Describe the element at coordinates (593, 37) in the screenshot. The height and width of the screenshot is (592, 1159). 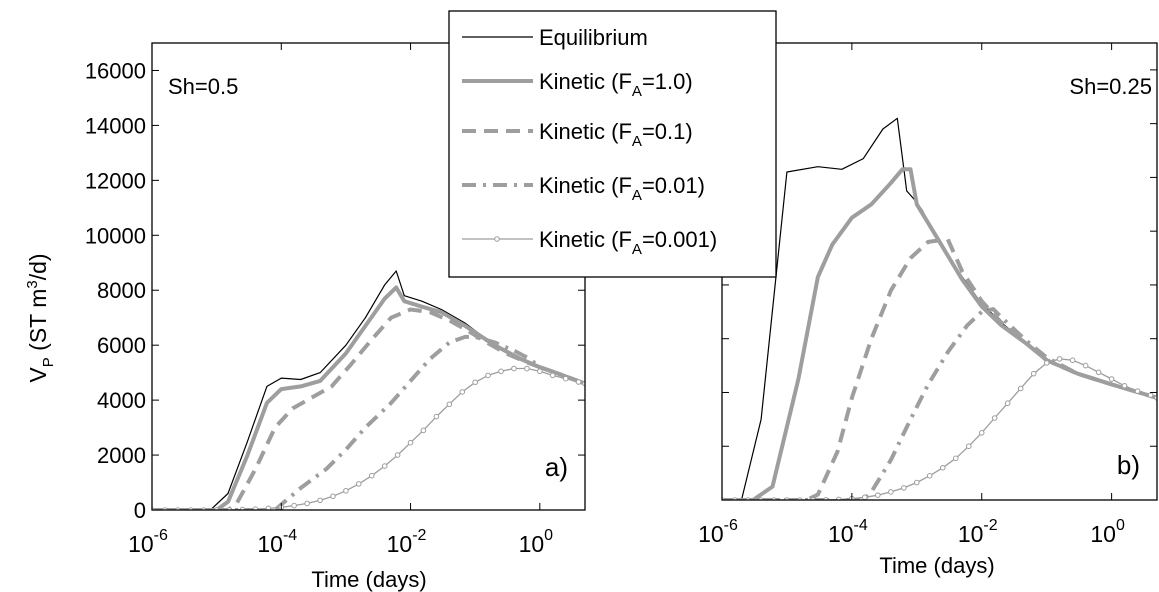
I see `legend-label-equilibrium: Equilibrium` at that location.